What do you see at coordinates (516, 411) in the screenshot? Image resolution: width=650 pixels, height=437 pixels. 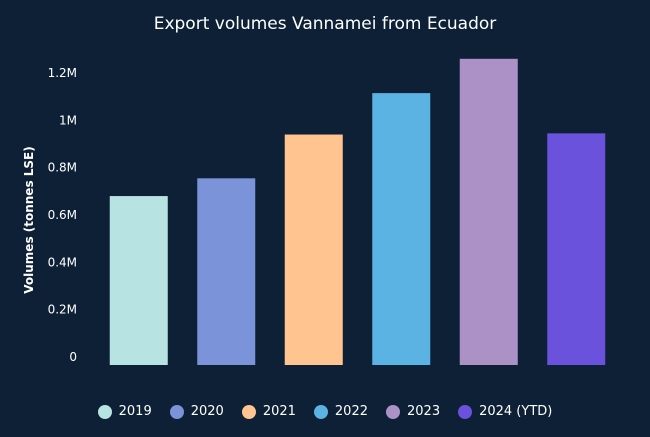 I see `legend-label: 2024 (YTD)` at bounding box center [516, 411].